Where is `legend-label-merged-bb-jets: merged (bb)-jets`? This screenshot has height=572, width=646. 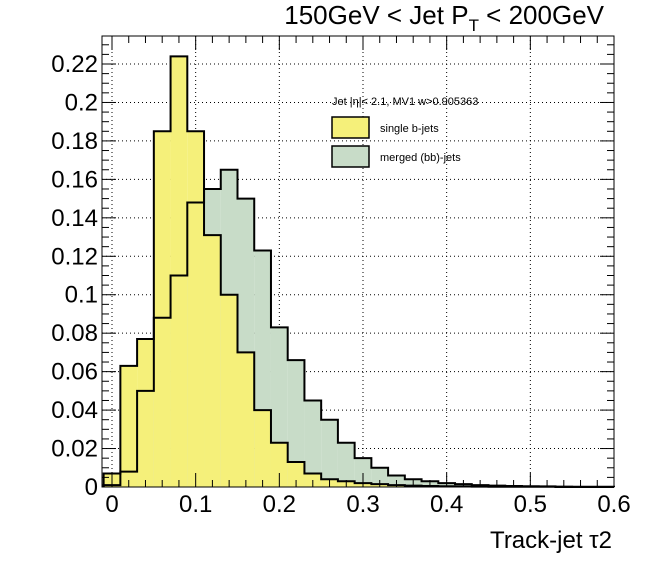
legend-label-merged-bb-jets: merged (bb)-jets is located at coordinates (420, 158).